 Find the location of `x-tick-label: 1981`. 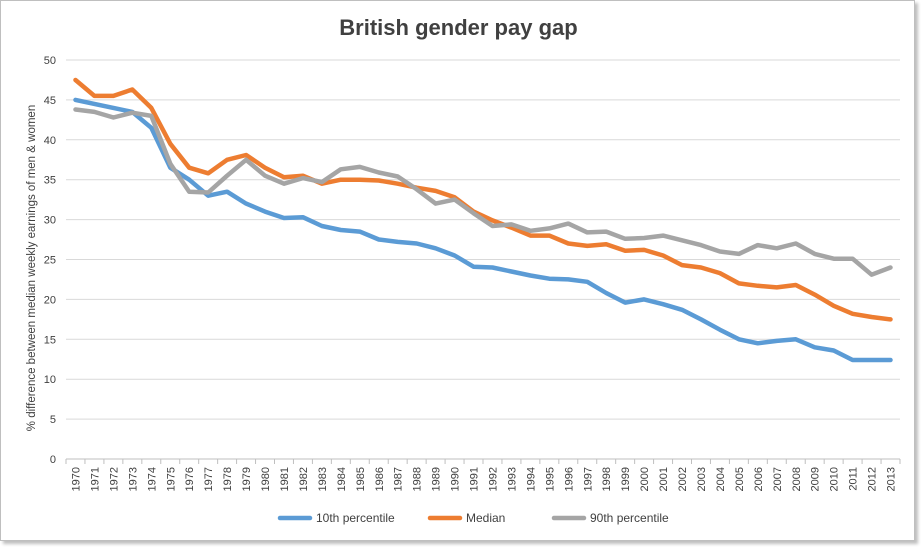

x-tick-label: 1981 is located at coordinates (285, 479).